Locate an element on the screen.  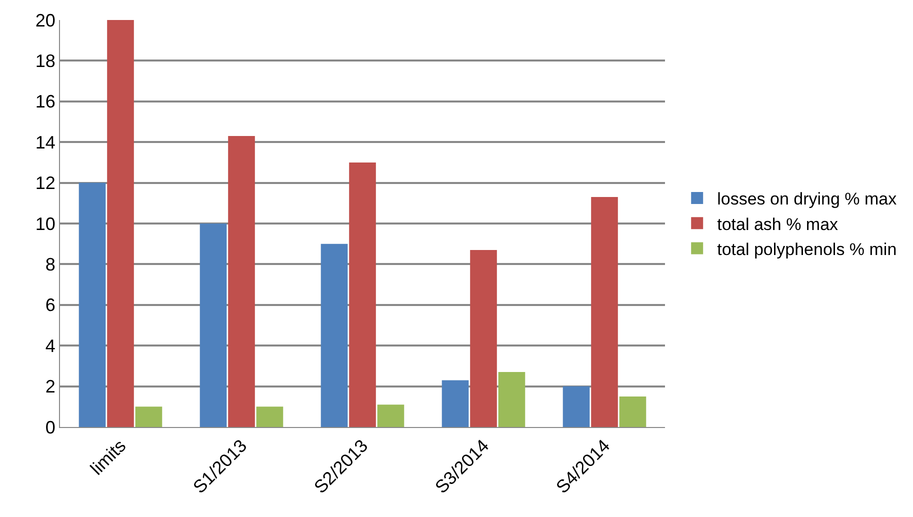
y-tick-label: 10 is located at coordinates (45, 224).